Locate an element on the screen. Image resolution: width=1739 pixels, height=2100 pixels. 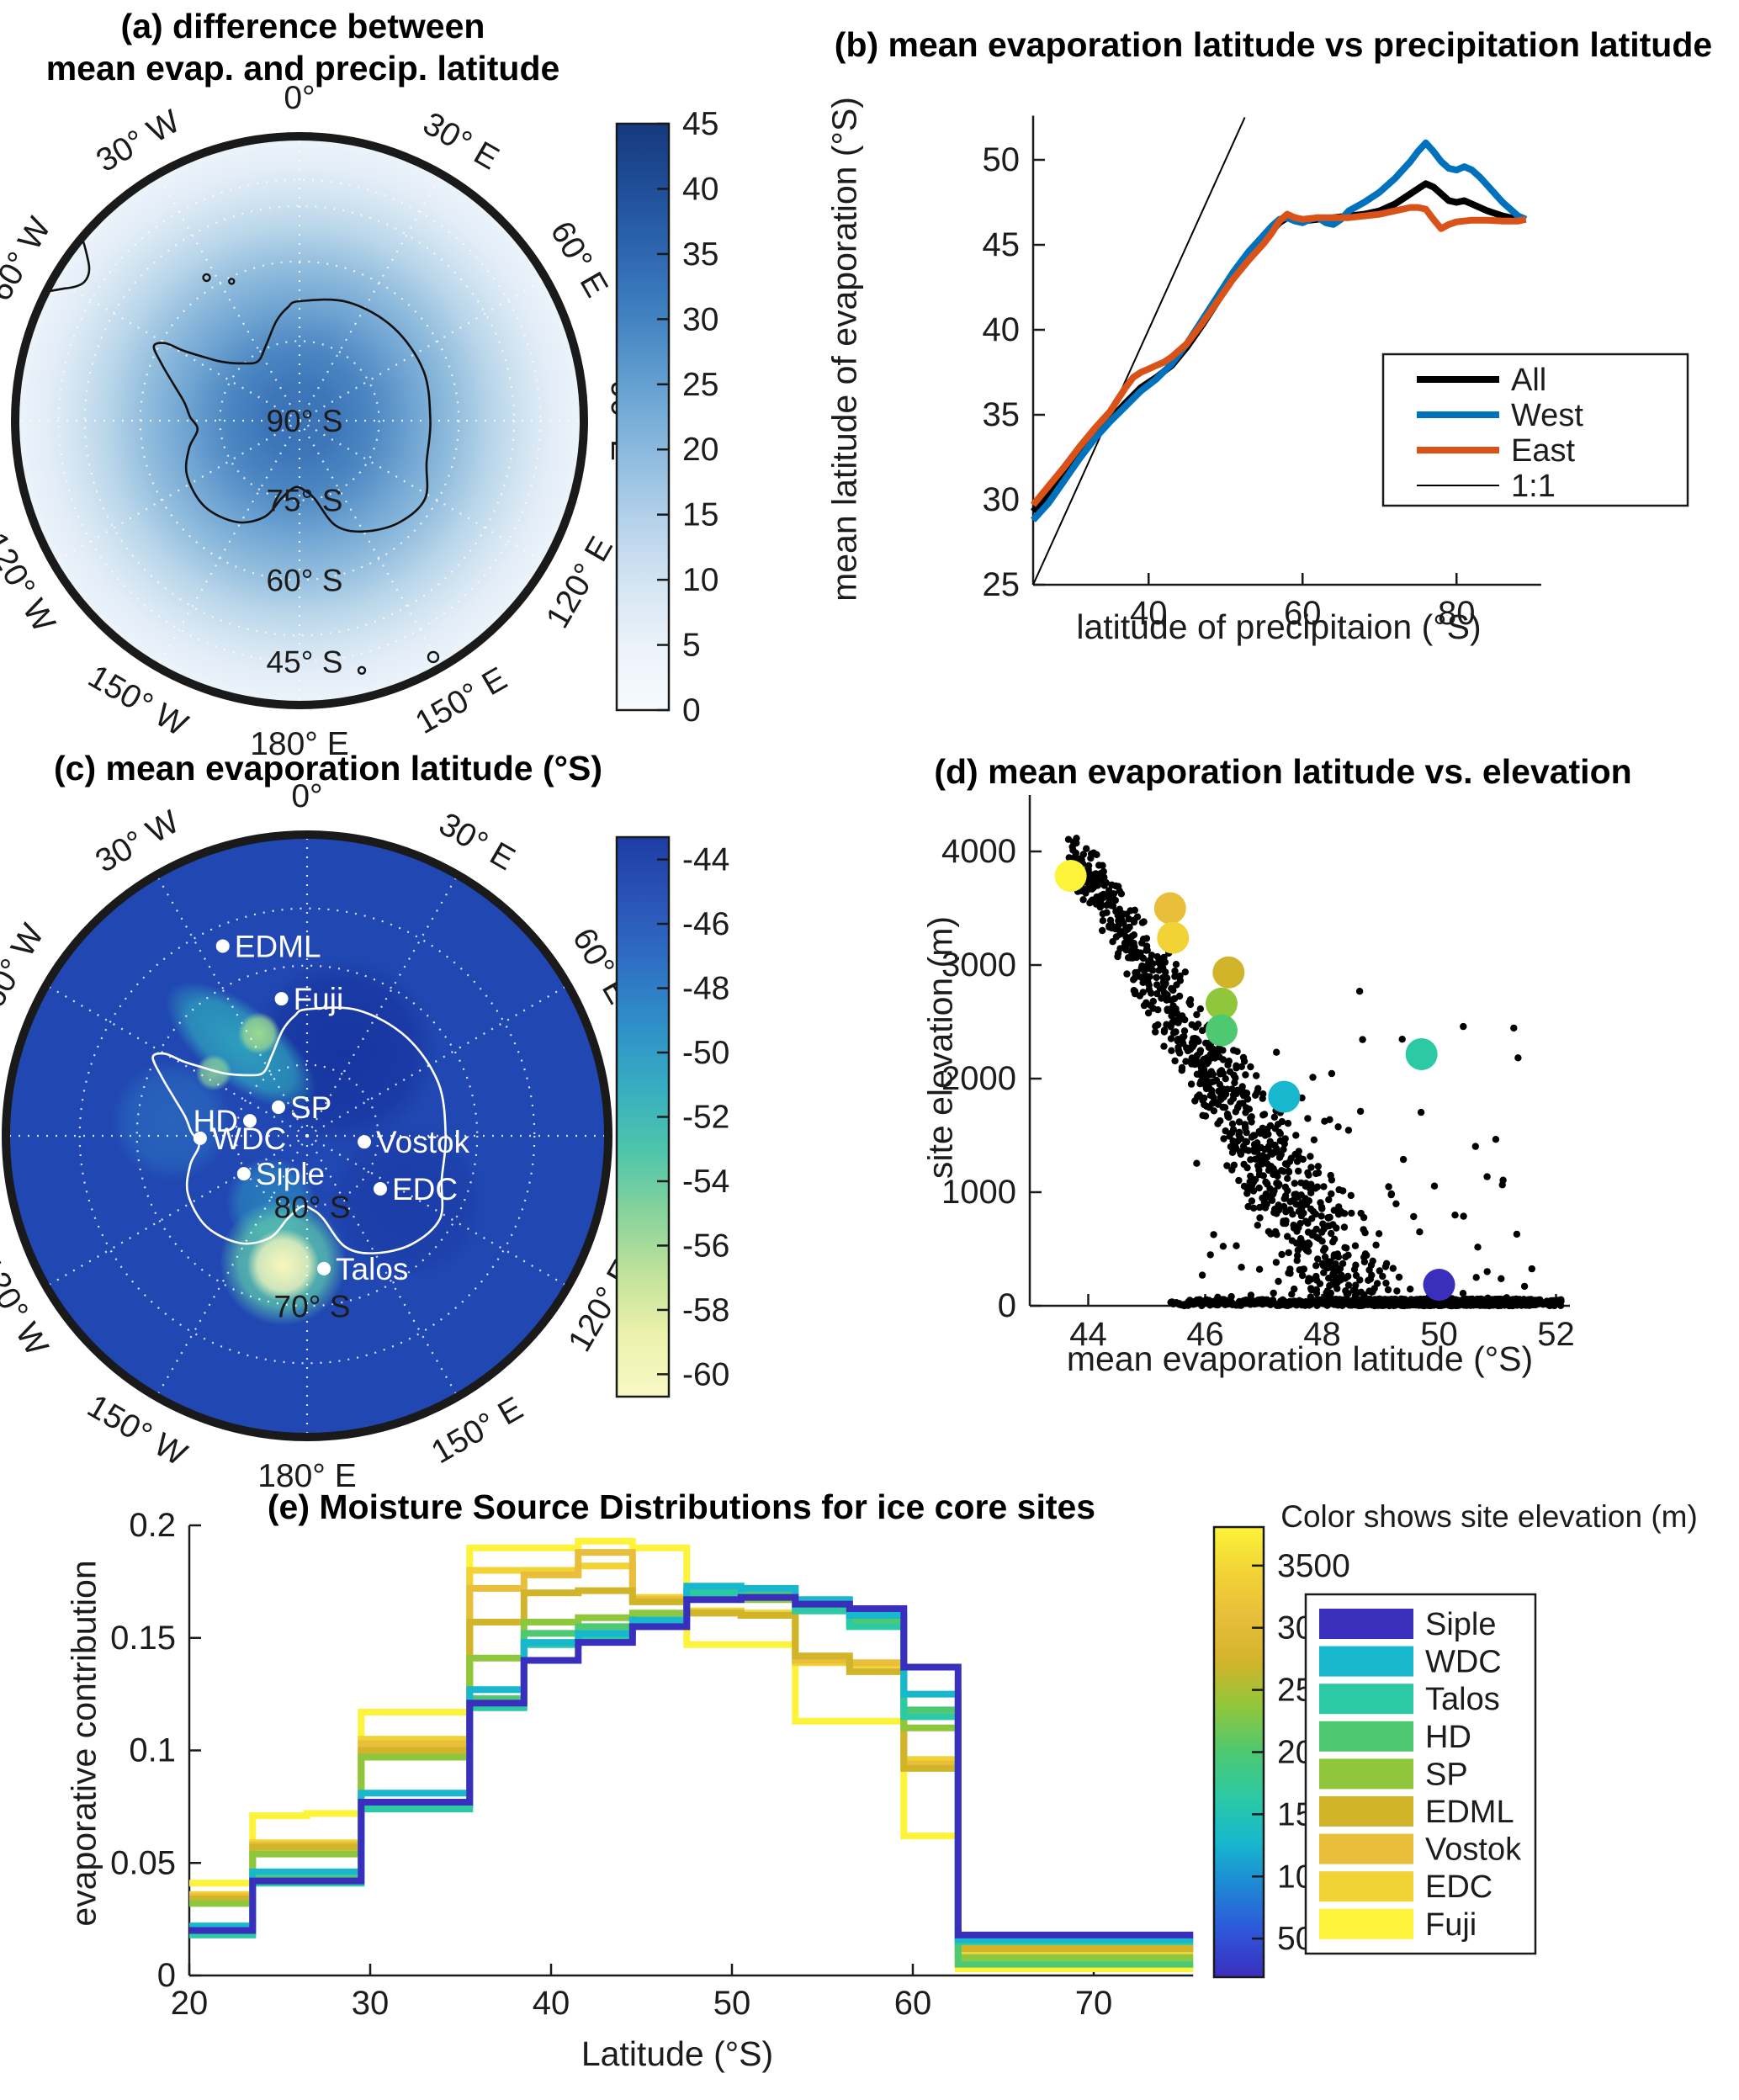
site-marker-edc is located at coordinates (380, 1189).